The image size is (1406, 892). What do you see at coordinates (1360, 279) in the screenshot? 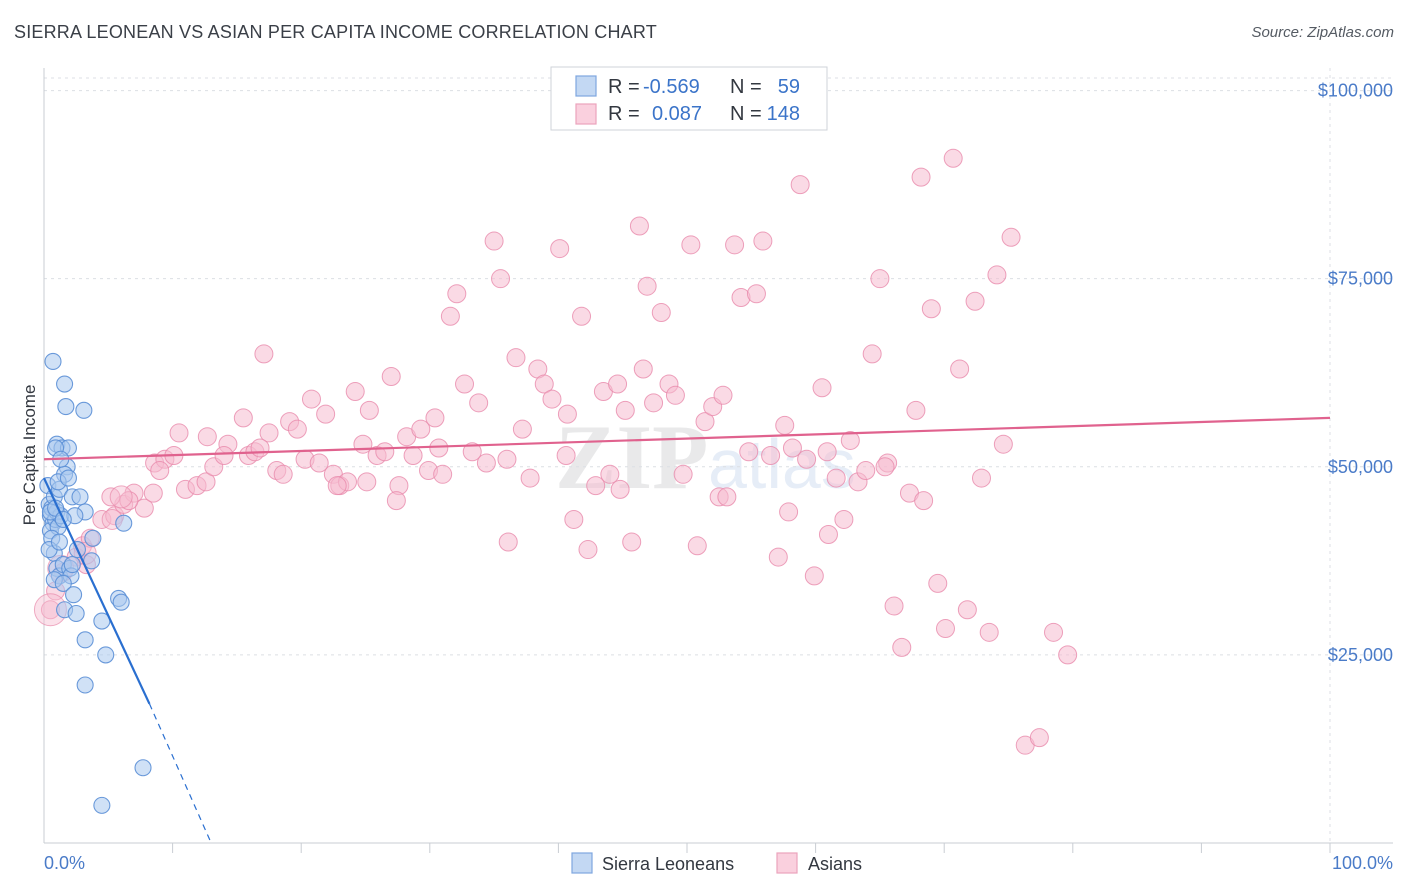
I see `y-tick-label-2: $75,000` at bounding box center [1360, 279].